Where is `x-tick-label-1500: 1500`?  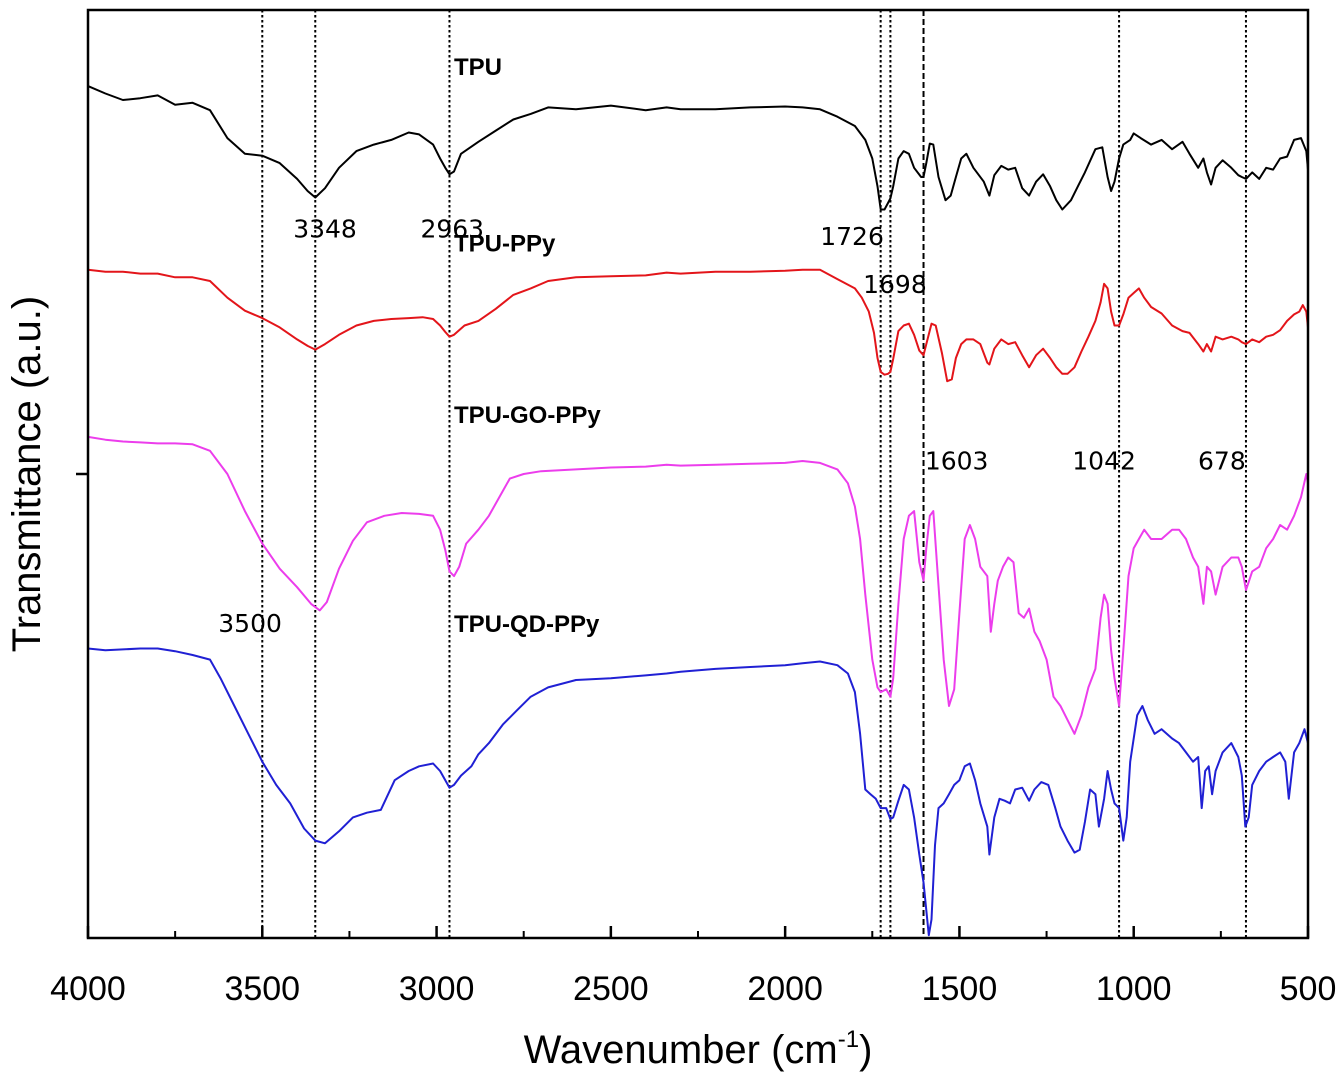
x-tick-label-1500: 1500 is located at coordinates (960, 989).